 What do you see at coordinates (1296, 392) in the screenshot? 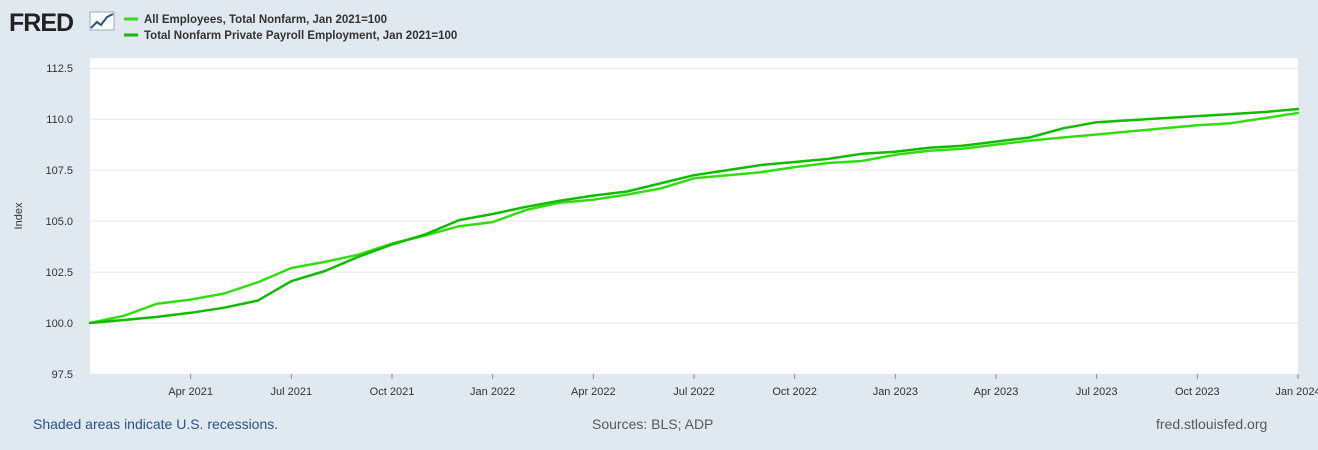
I see `x-tick-label: Jan 2024` at bounding box center [1296, 392].